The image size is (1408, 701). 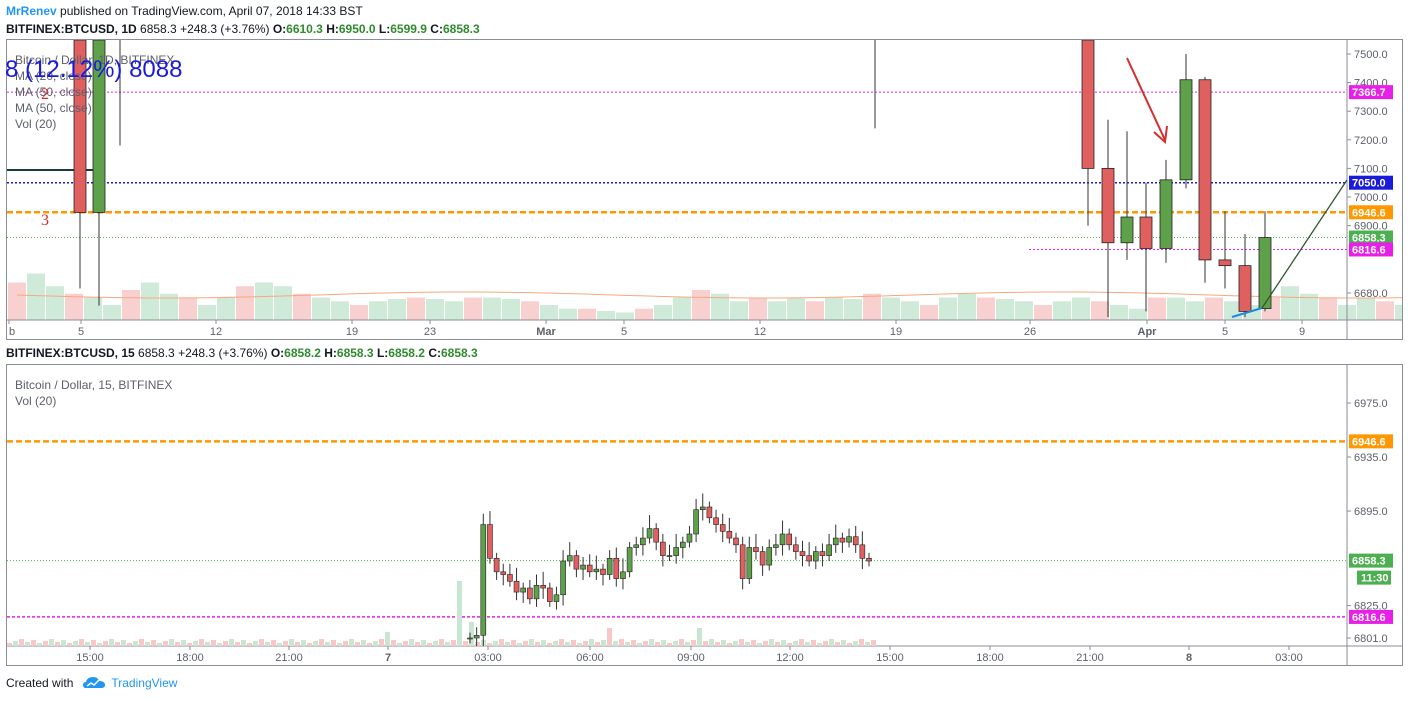 What do you see at coordinates (1371, 141) in the screenshot?
I see `price-tick-label: 7200.0` at bounding box center [1371, 141].